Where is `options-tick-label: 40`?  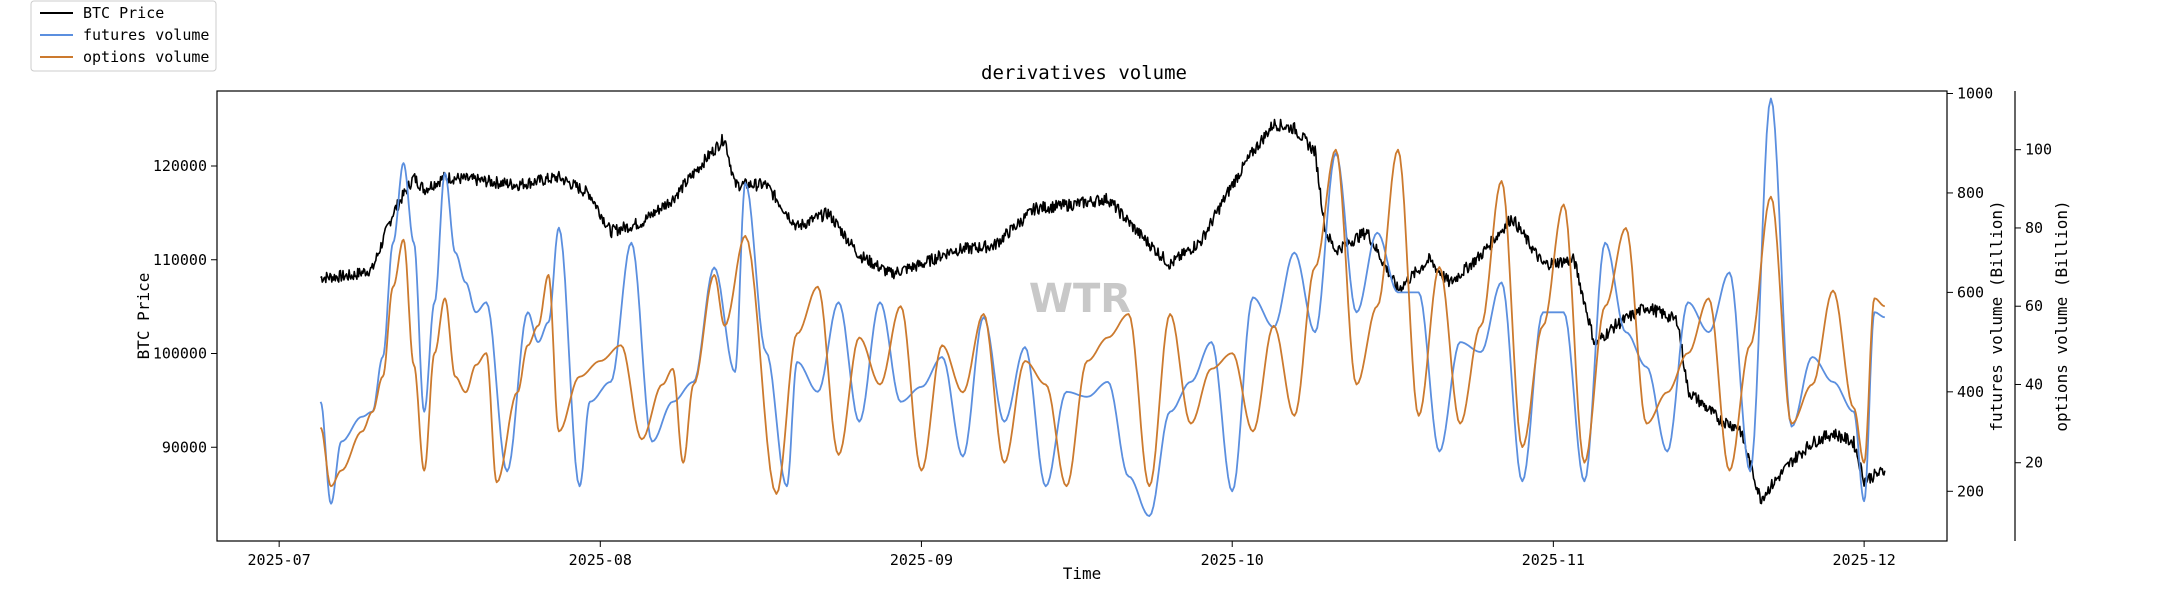
options-tick-label: 40 is located at coordinates (2034, 384).